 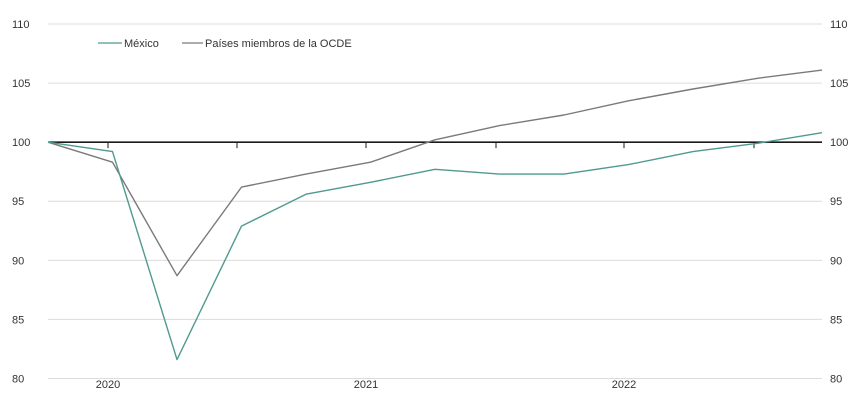 What do you see at coordinates (278, 44) in the screenshot?
I see `legend-label-oecd: Países miembros de la OCDE` at bounding box center [278, 44].